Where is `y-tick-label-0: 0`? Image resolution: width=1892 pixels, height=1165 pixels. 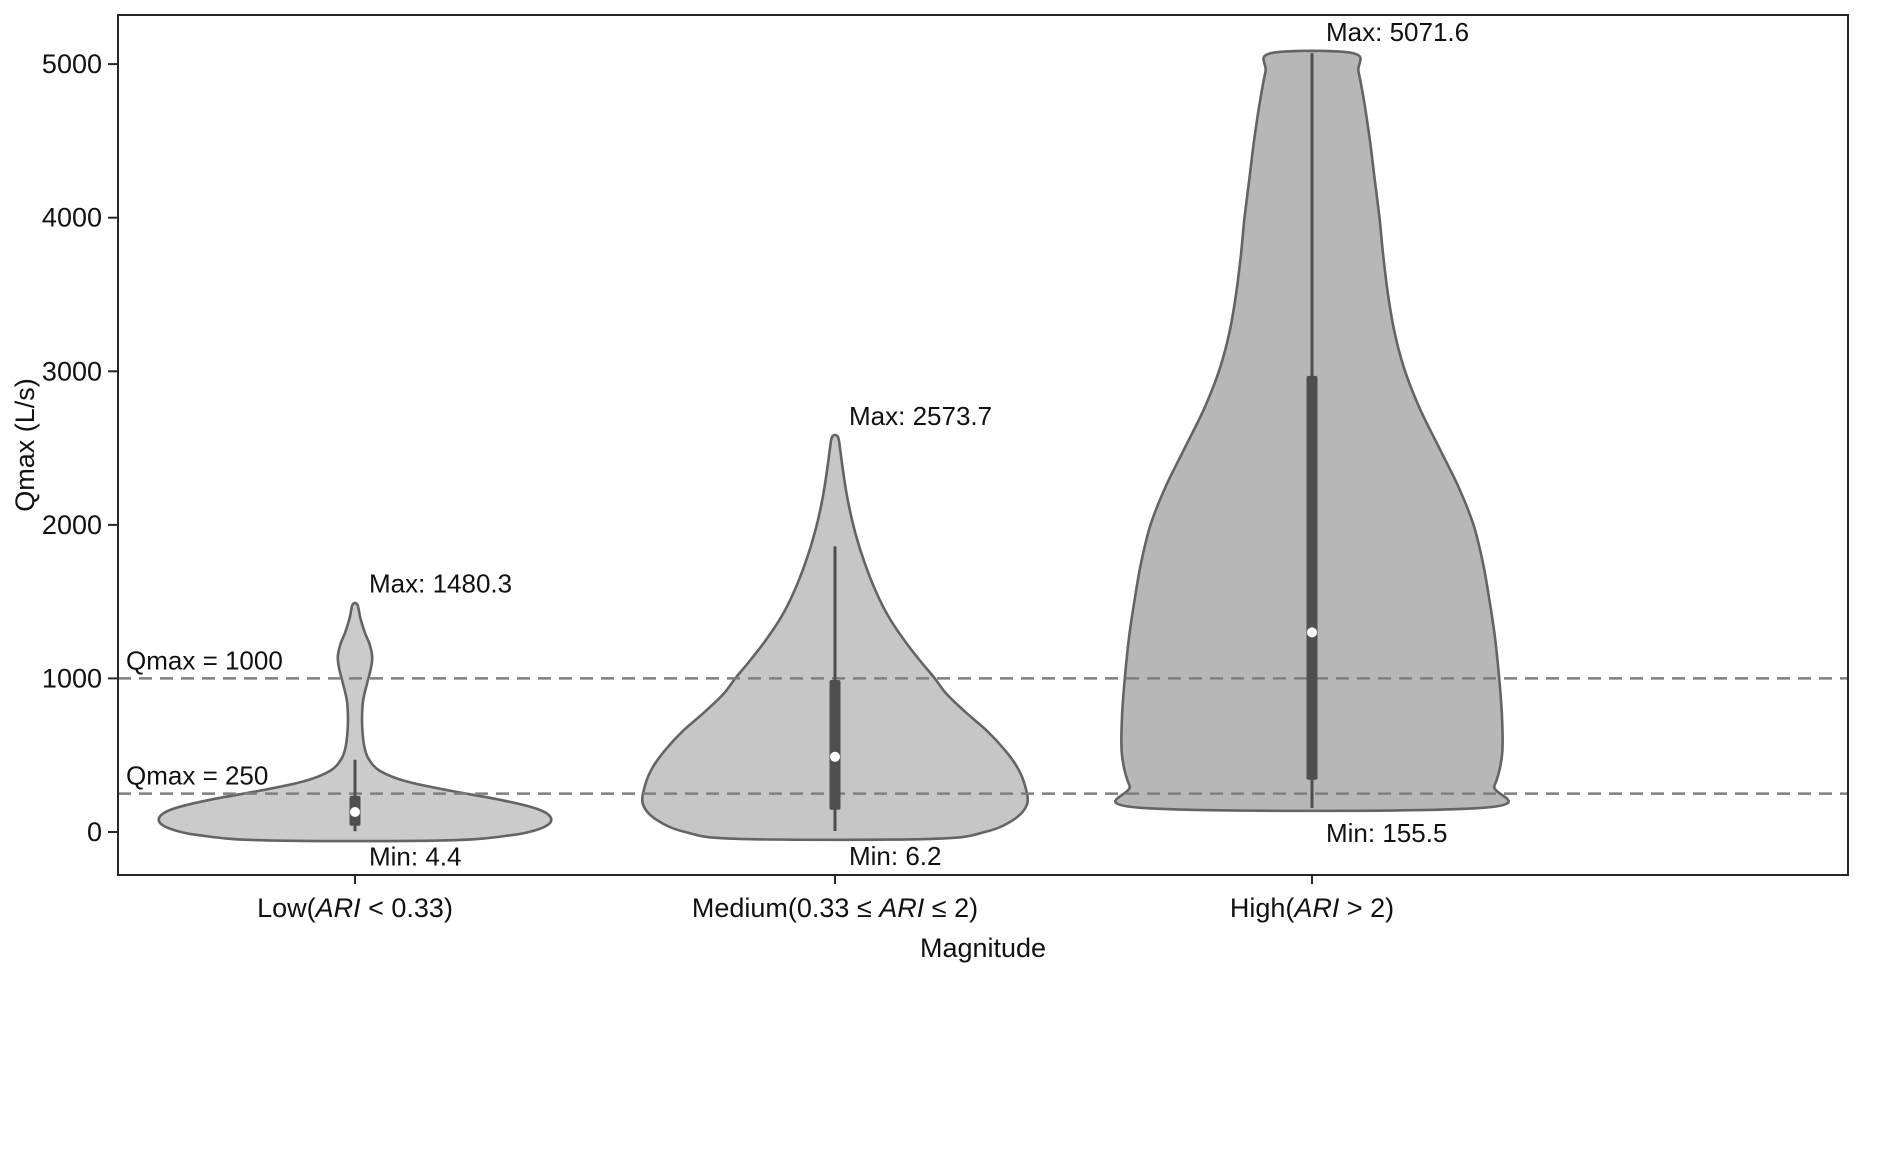
y-tick-label-0: 0 is located at coordinates (94, 832).